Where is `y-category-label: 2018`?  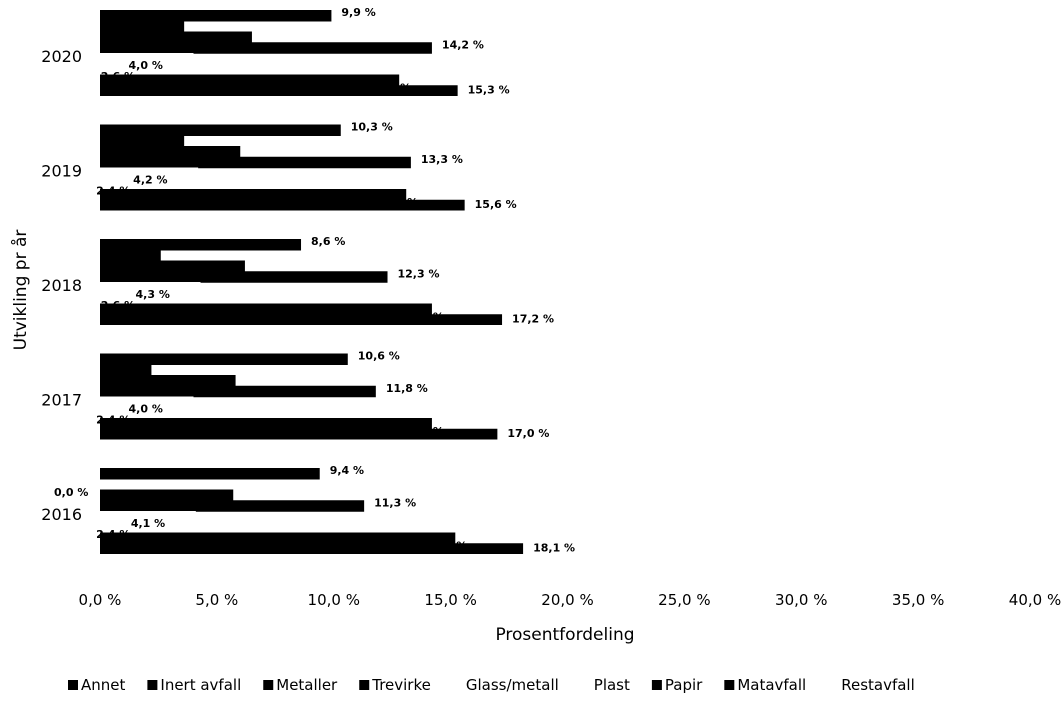 y-category-label: 2018 is located at coordinates (61, 285).